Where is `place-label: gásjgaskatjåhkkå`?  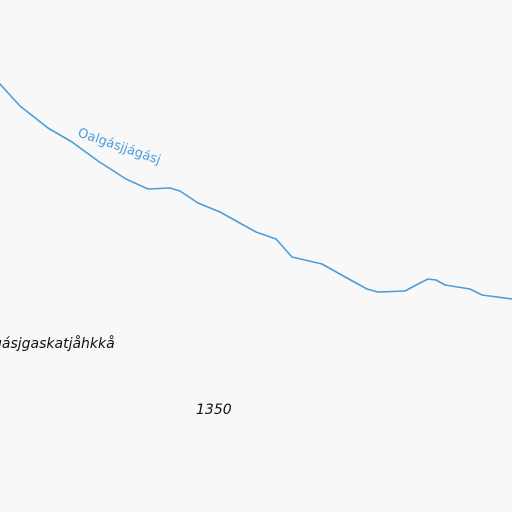 place-label: gásjgaskatjåhkkå is located at coordinates (57, 344).